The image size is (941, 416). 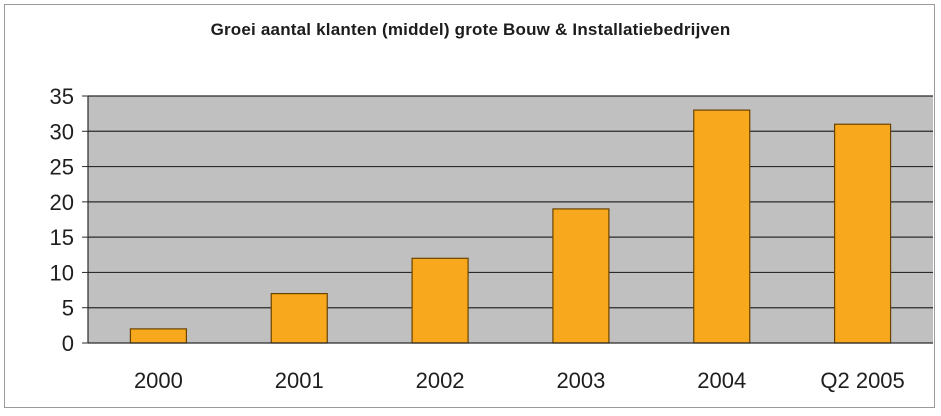 I want to click on y-tick-label: 35, so click(x=62, y=96).